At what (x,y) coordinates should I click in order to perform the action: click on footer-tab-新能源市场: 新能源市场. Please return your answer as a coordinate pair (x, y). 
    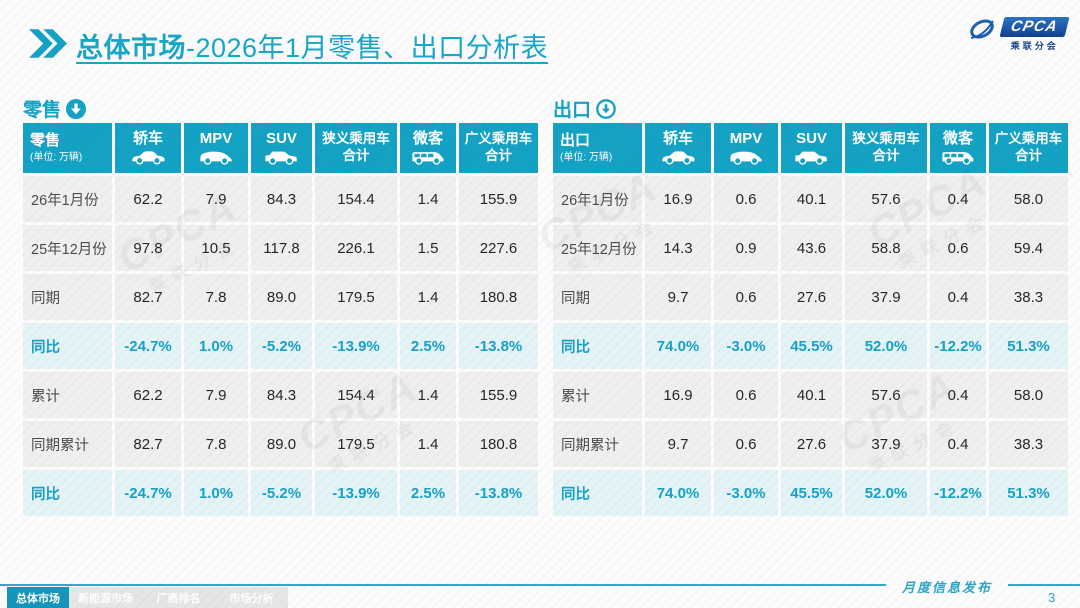
    Looking at the image, I should click on (105, 597).